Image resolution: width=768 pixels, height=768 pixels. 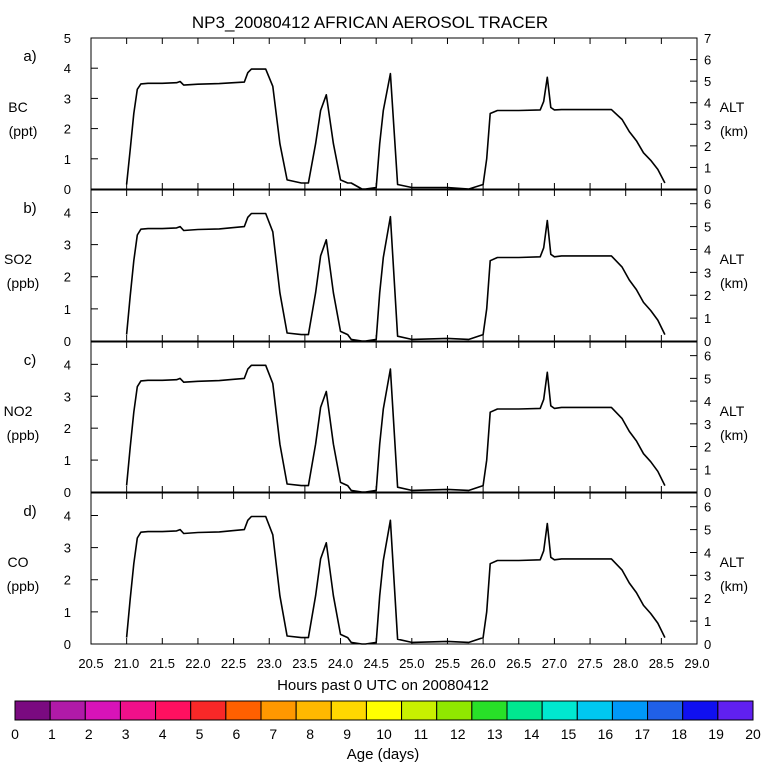 I want to click on colorbar-tick-label: 5, so click(x=200, y=734).